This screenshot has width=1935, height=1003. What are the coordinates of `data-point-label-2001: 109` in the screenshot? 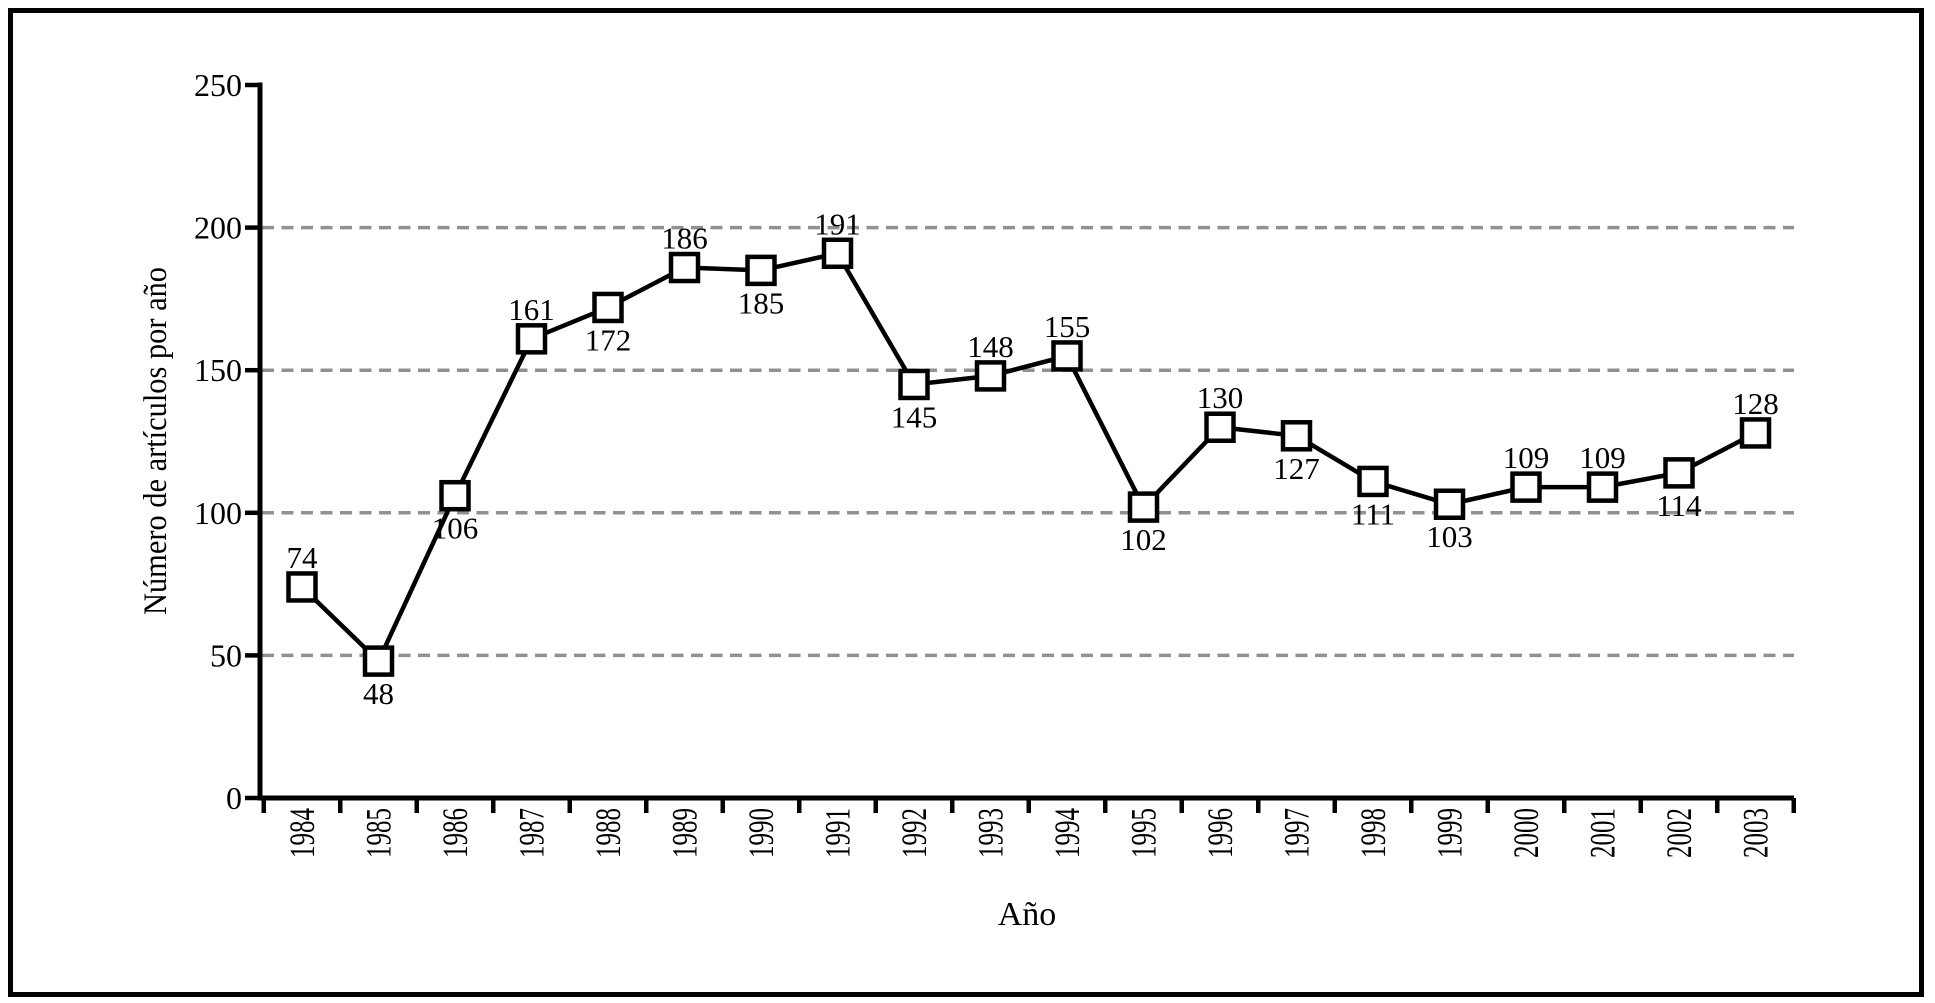 It's located at (1602, 457).